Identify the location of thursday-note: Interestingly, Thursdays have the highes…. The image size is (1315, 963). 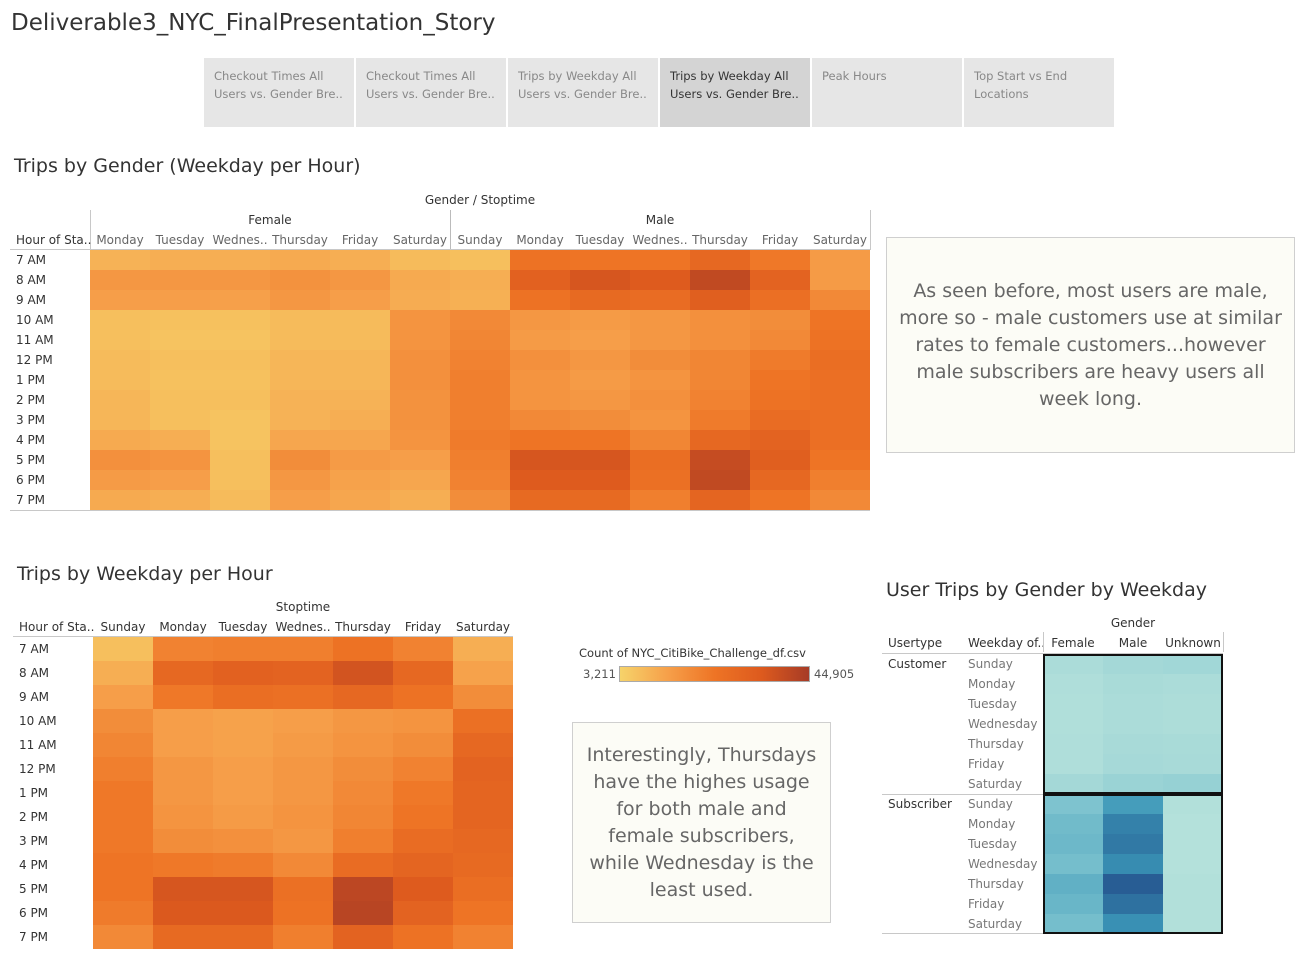
(701, 822).